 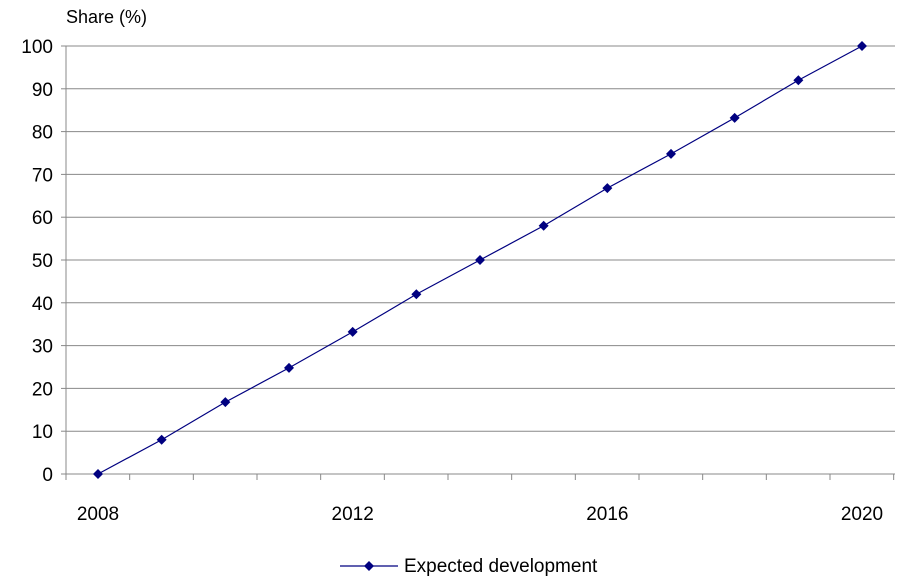 What do you see at coordinates (42, 218) in the screenshot?
I see `y-tick-label: 60` at bounding box center [42, 218].